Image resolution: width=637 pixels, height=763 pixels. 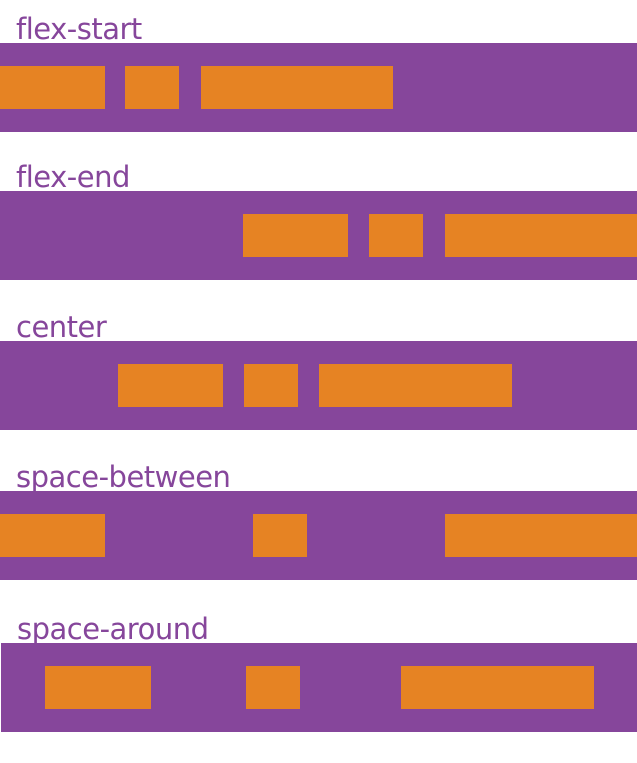 I want to click on container-center, so click(x=318, y=385).